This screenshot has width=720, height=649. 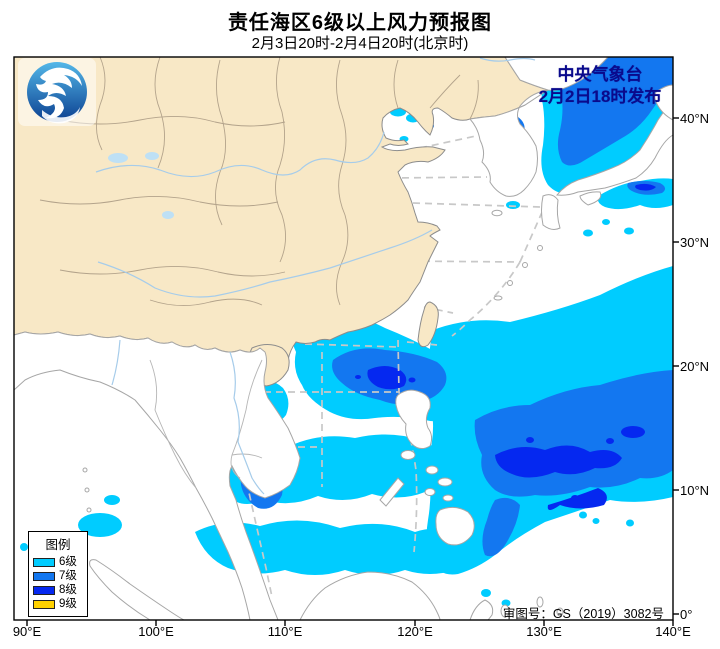 I want to click on lon-label-120e: 120°E, so click(x=415, y=631).